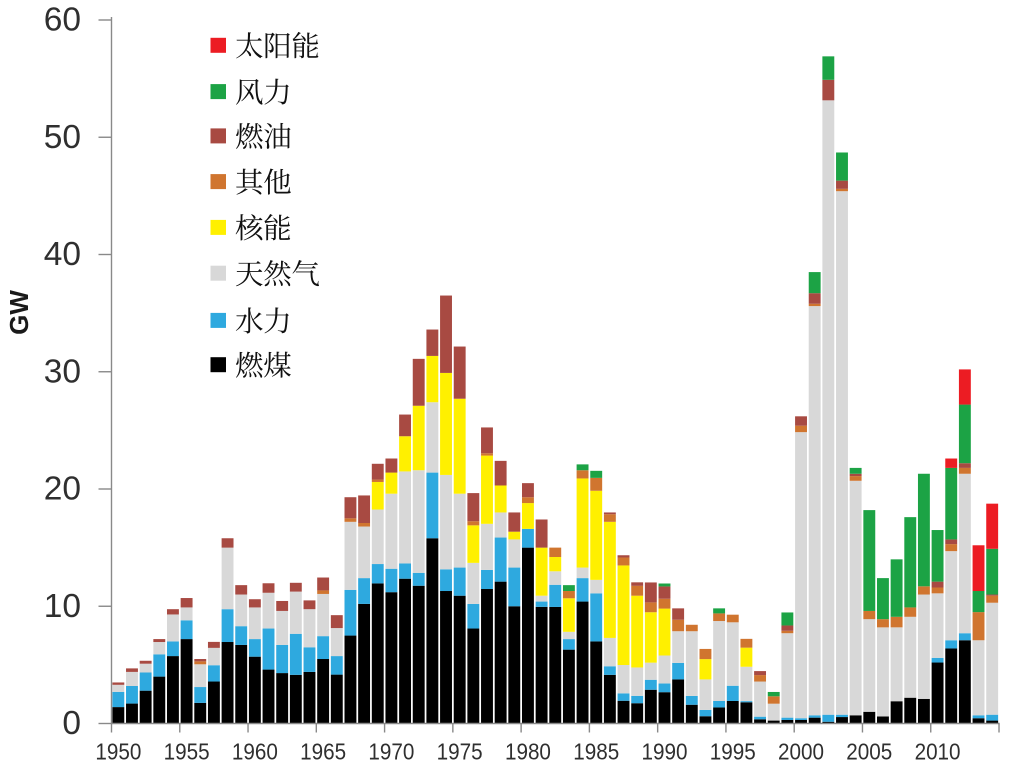 Image resolution: width=1024 pixels, height=768 pixels. What do you see at coordinates (62, 489) in the screenshot?
I see `svg-text: 20` at bounding box center [62, 489].